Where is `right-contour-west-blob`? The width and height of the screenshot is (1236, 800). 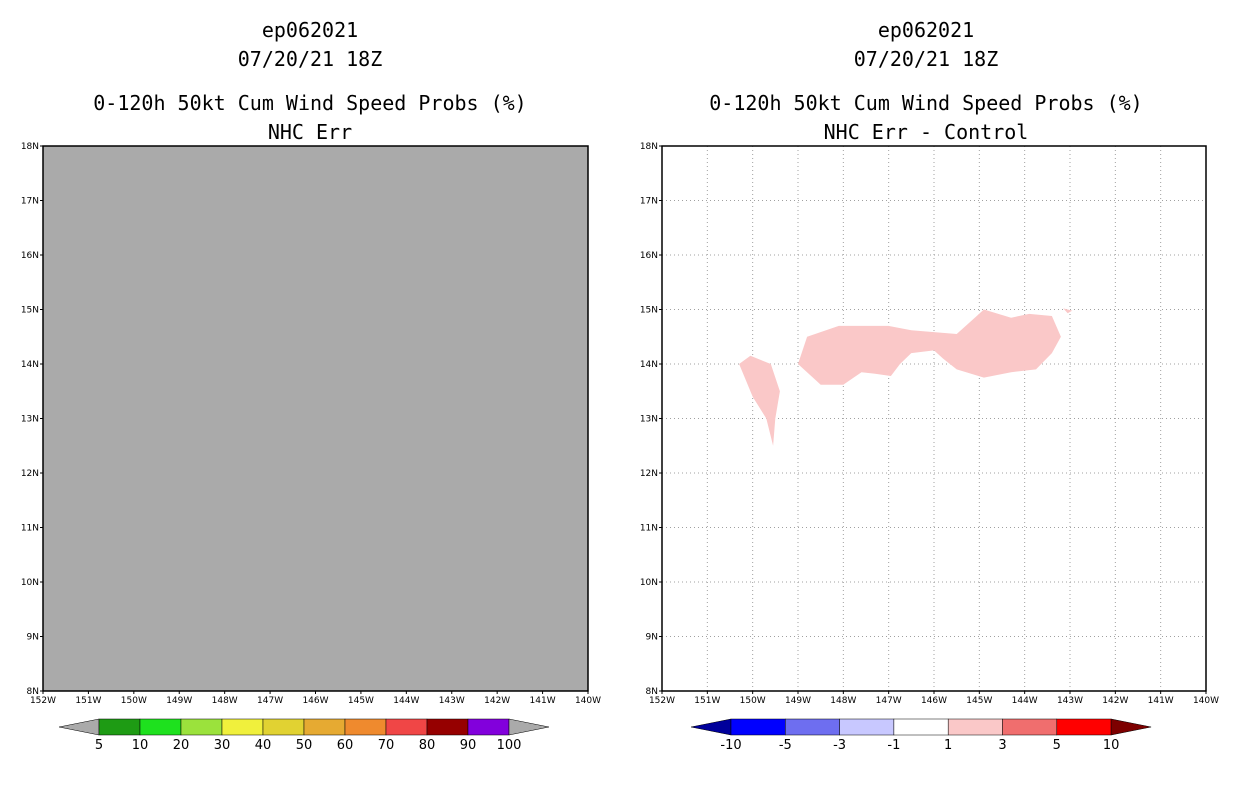
right-contour-west-blob is located at coordinates (759, 400).